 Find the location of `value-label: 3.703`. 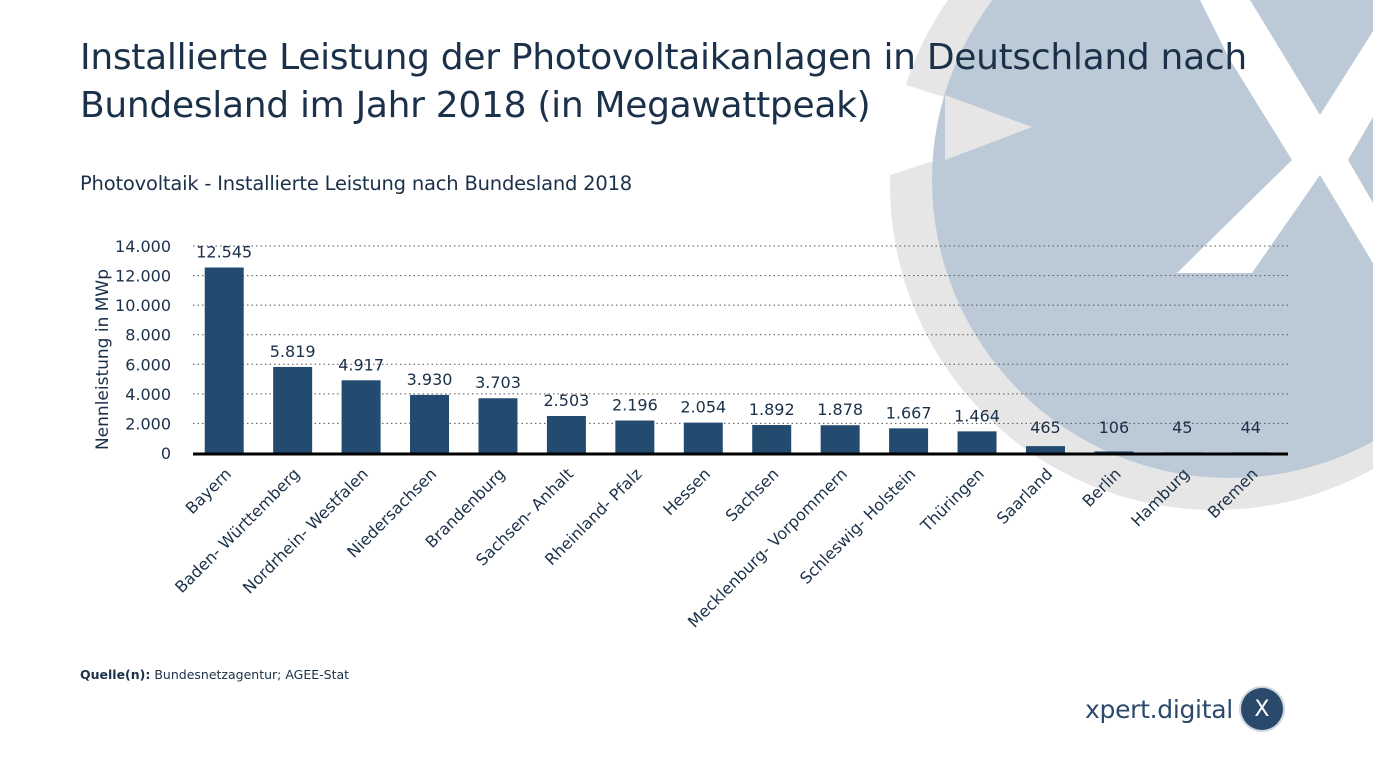

value-label: 3.703 is located at coordinates (498, 382).